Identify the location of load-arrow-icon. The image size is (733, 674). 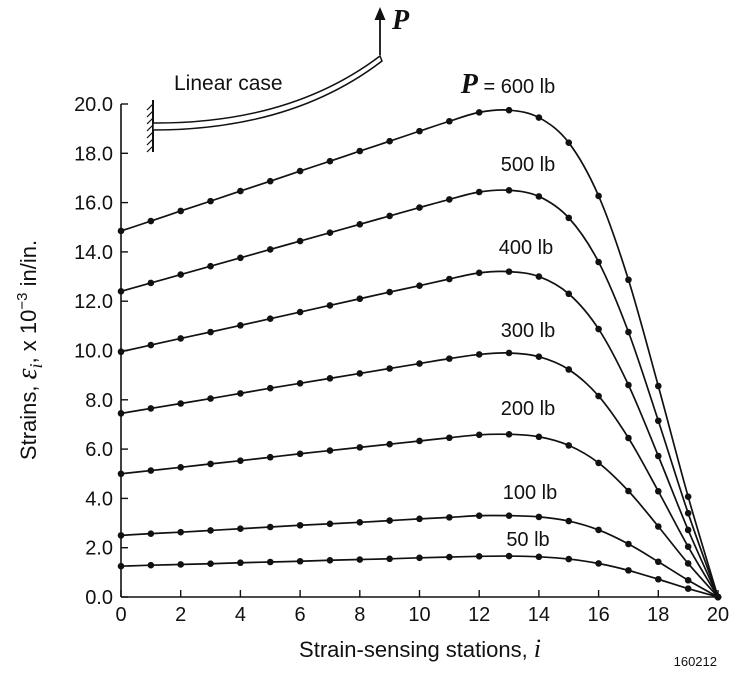
(380, 13).